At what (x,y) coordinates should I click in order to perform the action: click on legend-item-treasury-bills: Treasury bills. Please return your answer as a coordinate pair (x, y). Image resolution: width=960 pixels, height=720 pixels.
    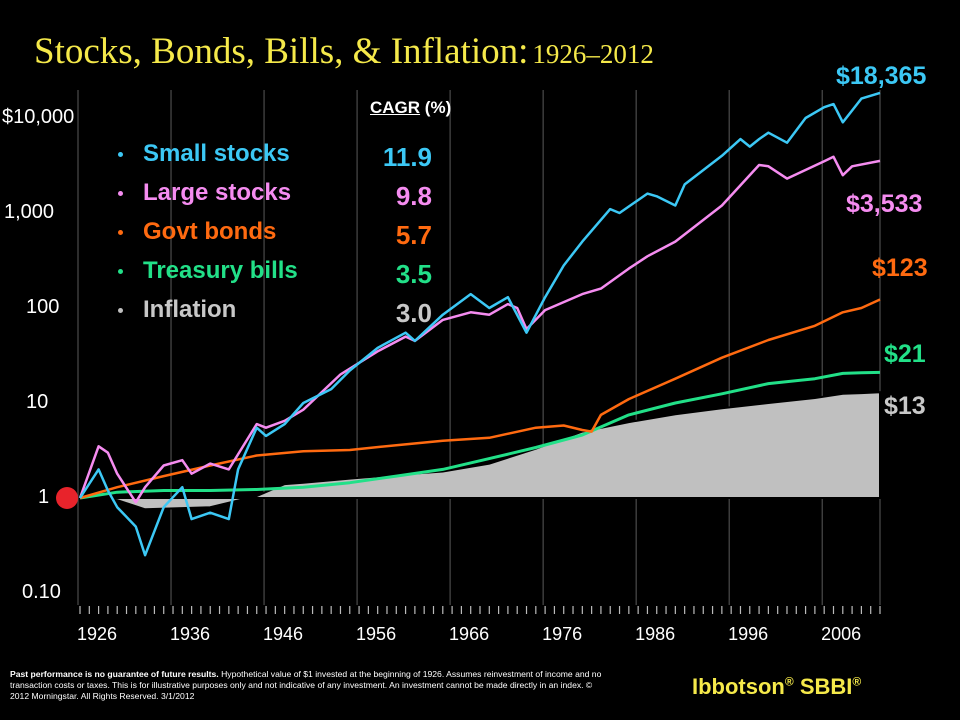
    Looking at the image, I should click on (208, 271).